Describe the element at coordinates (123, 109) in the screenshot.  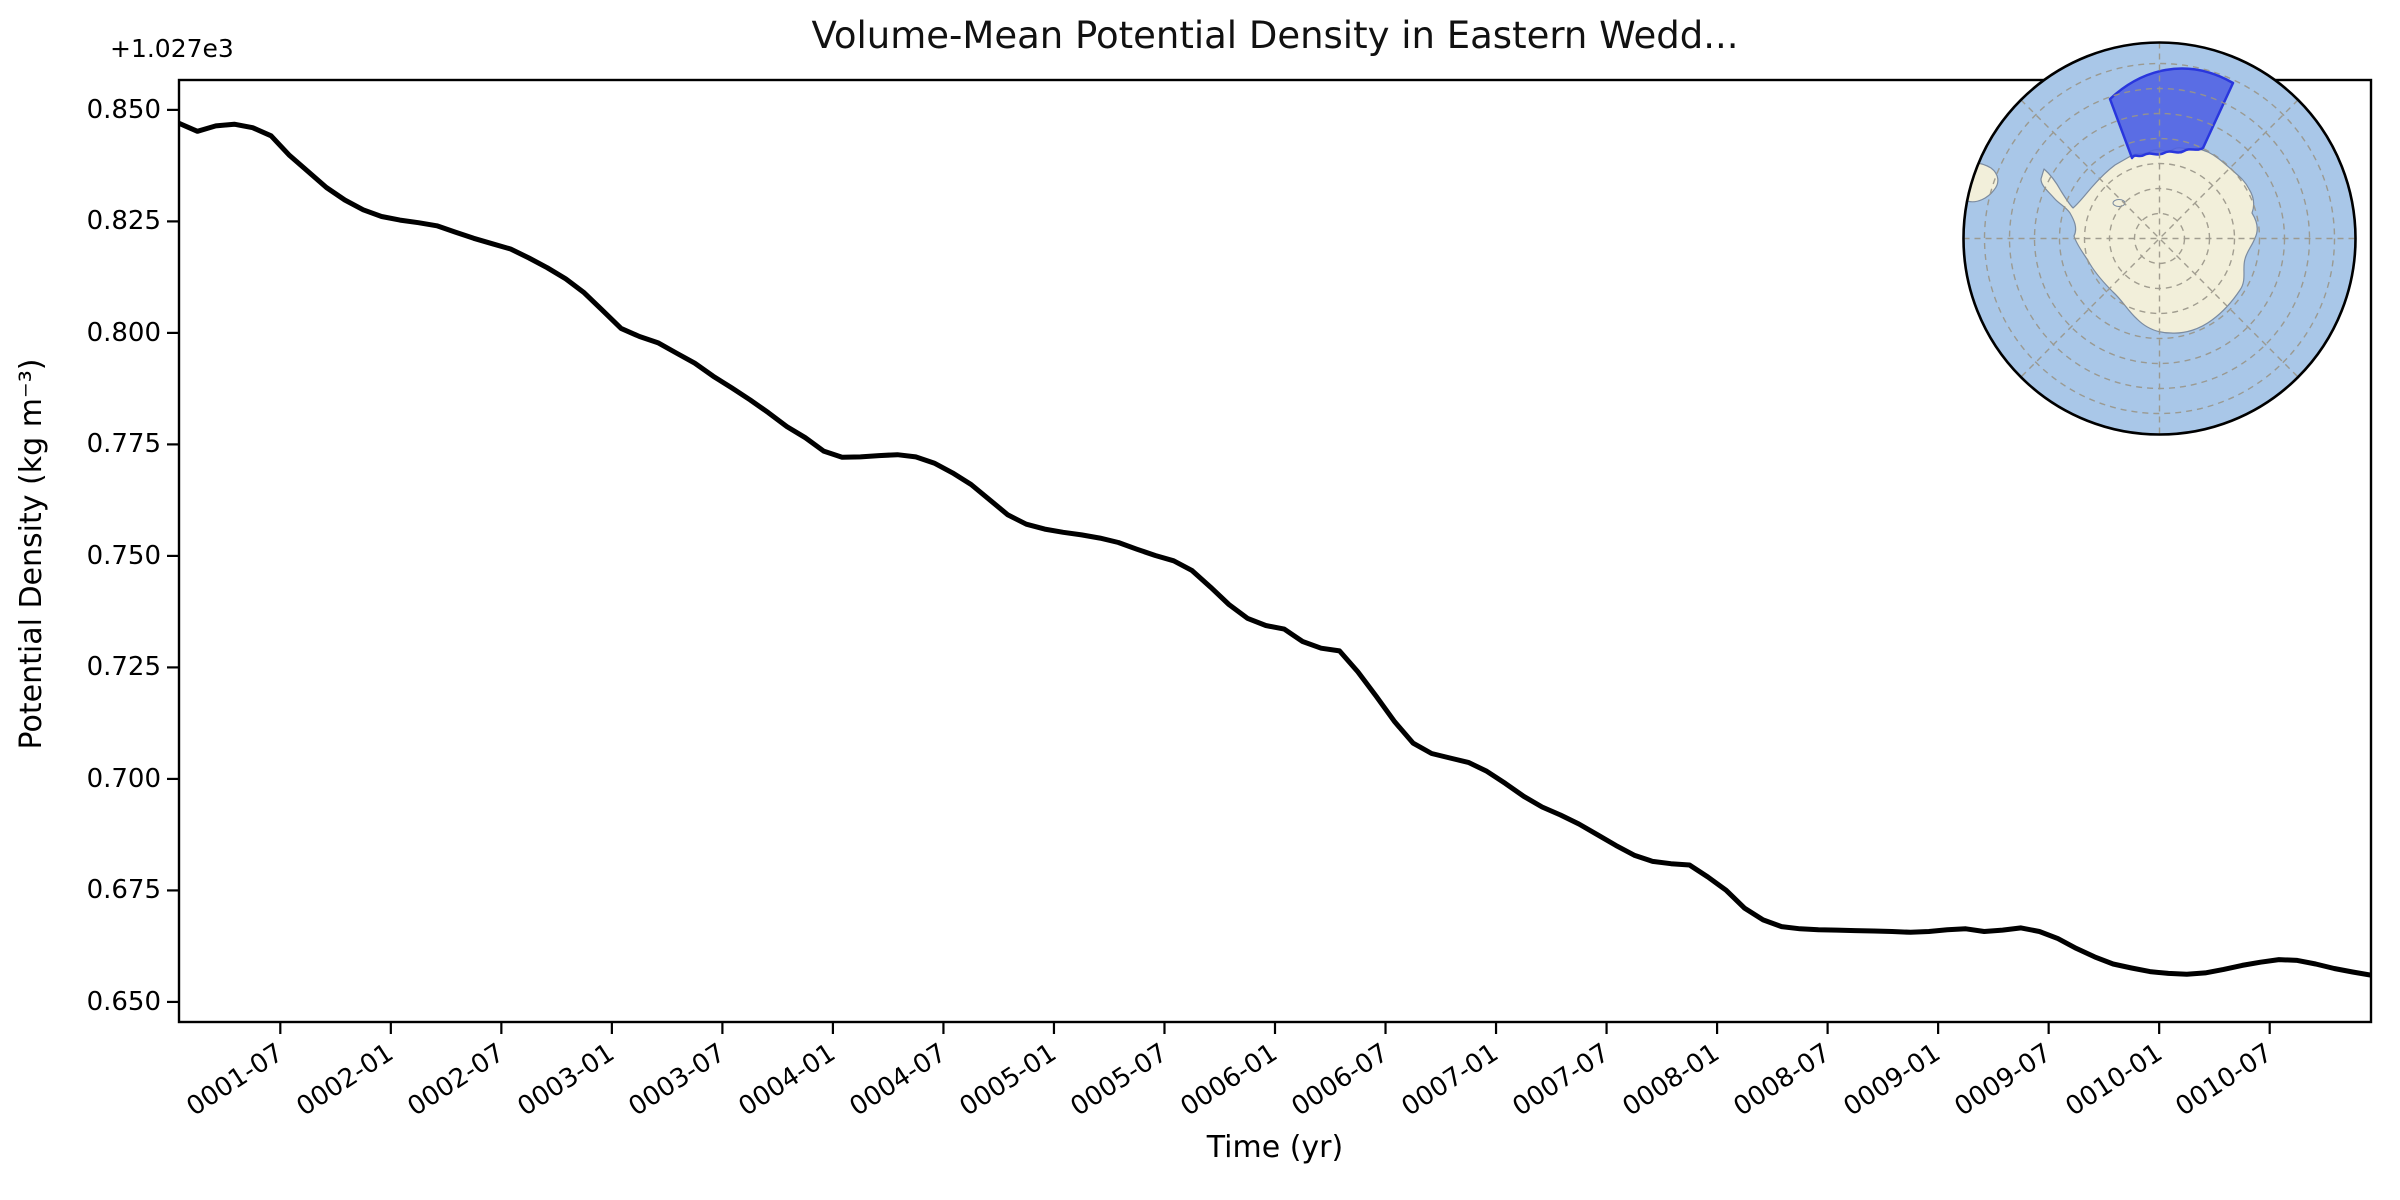
I see `y-tick-label: 0.850` at that location.